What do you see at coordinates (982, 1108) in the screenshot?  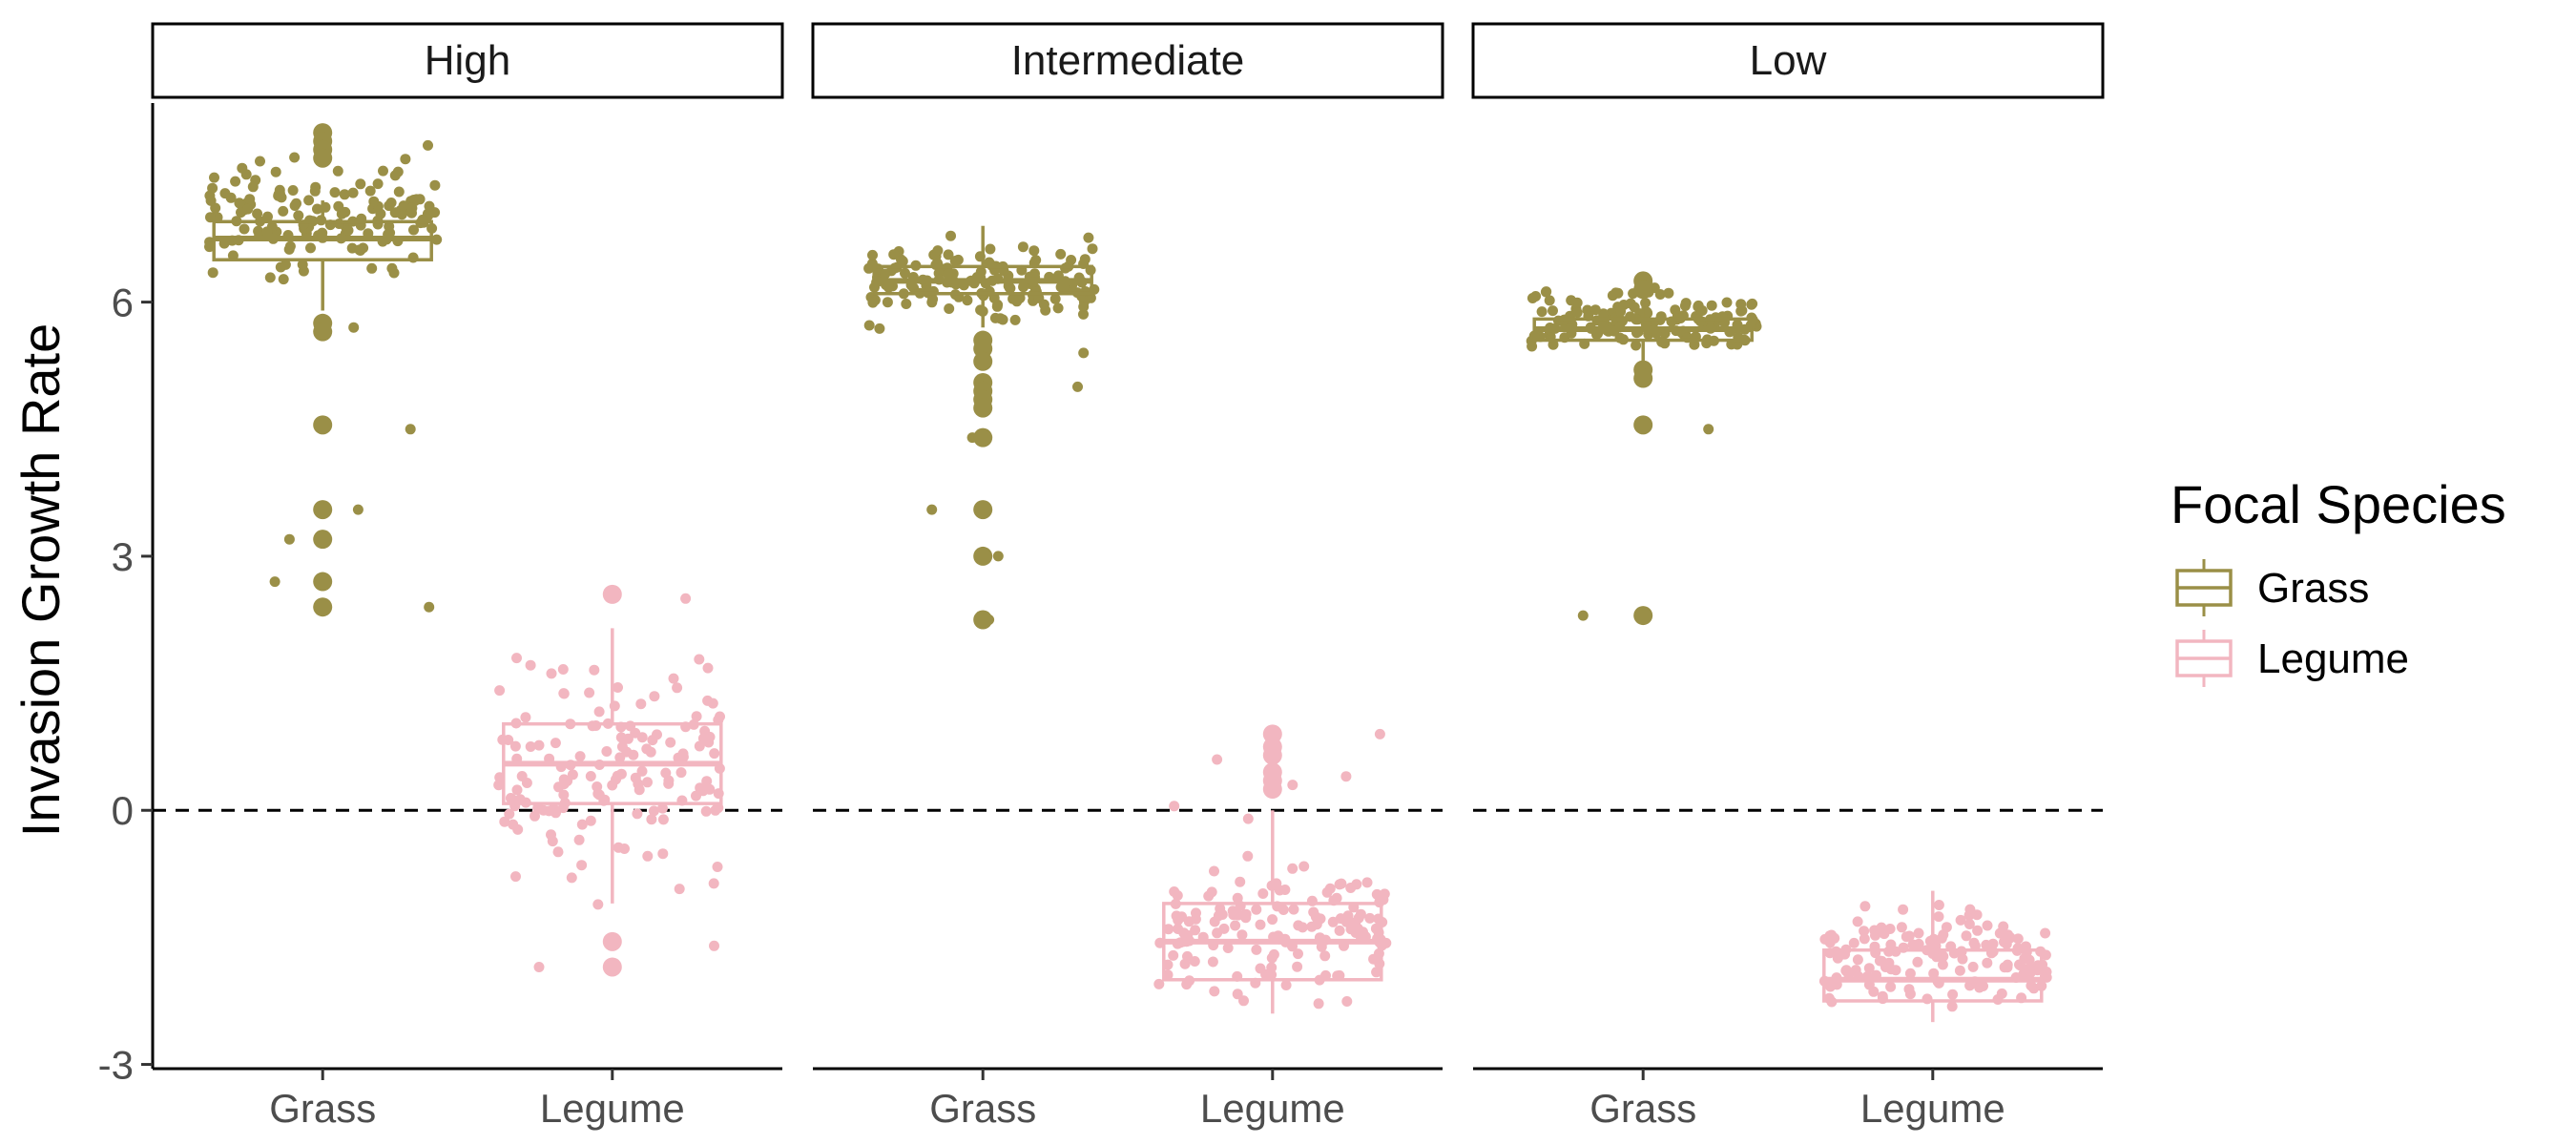 I see `x-tick-label-grass: Grass` at bounding box center [982, 1108].